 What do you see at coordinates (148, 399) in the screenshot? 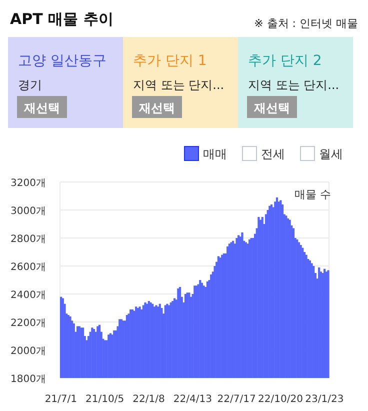
I see `x-tick-label: 22/1/8` at bounding box center [148, 399].